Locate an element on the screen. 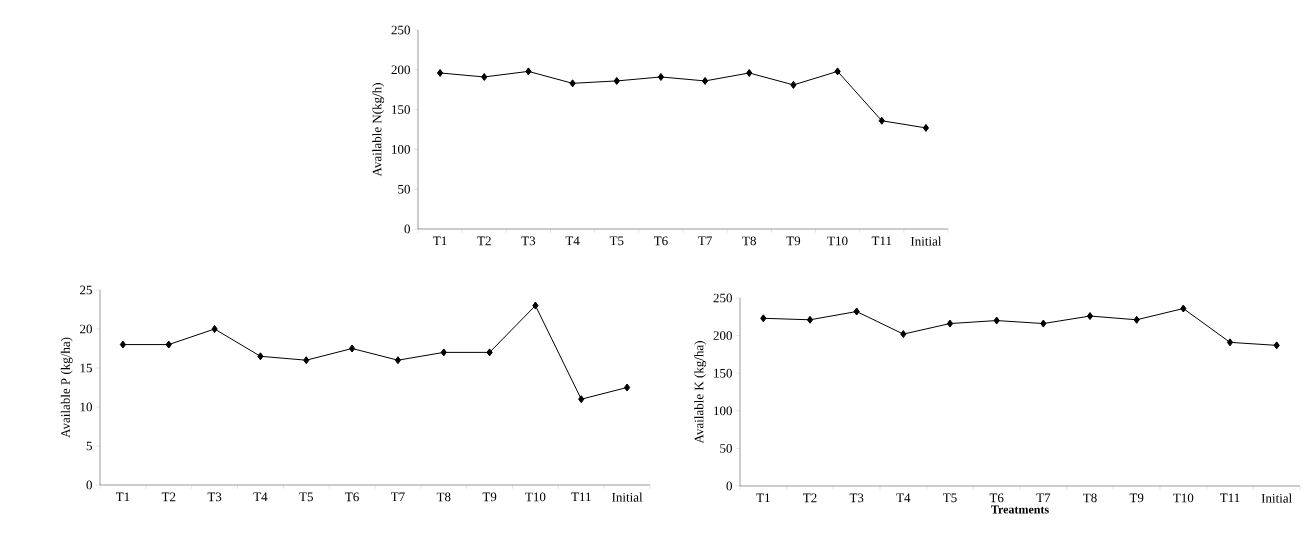 The height and width of the screenshot is (551, 1307). y-axis-title: Available N(kg/h) is located at coordinates (378, 130).